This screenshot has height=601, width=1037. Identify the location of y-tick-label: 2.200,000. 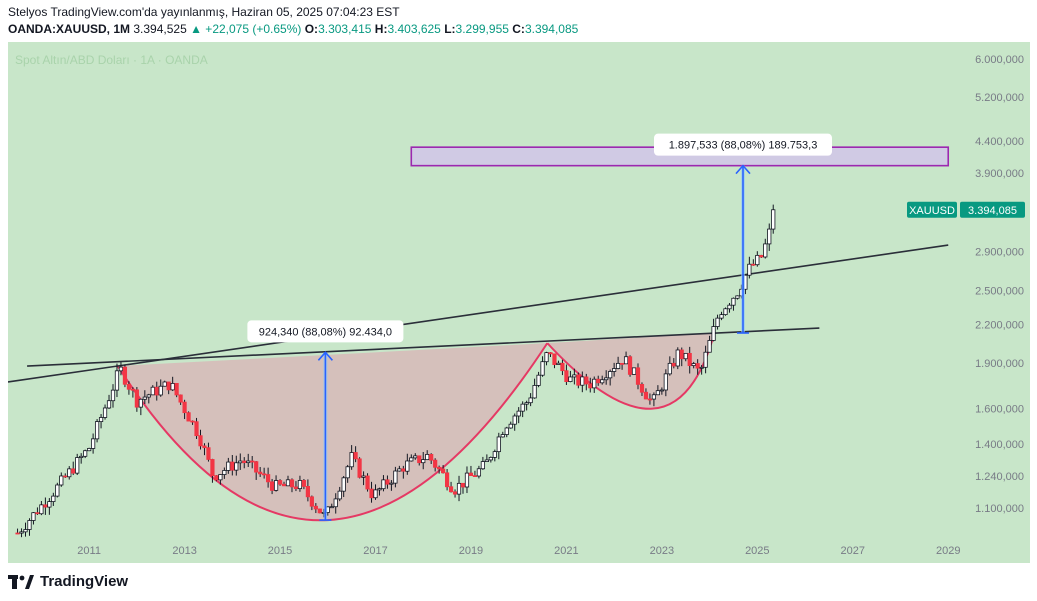
(999, 325).